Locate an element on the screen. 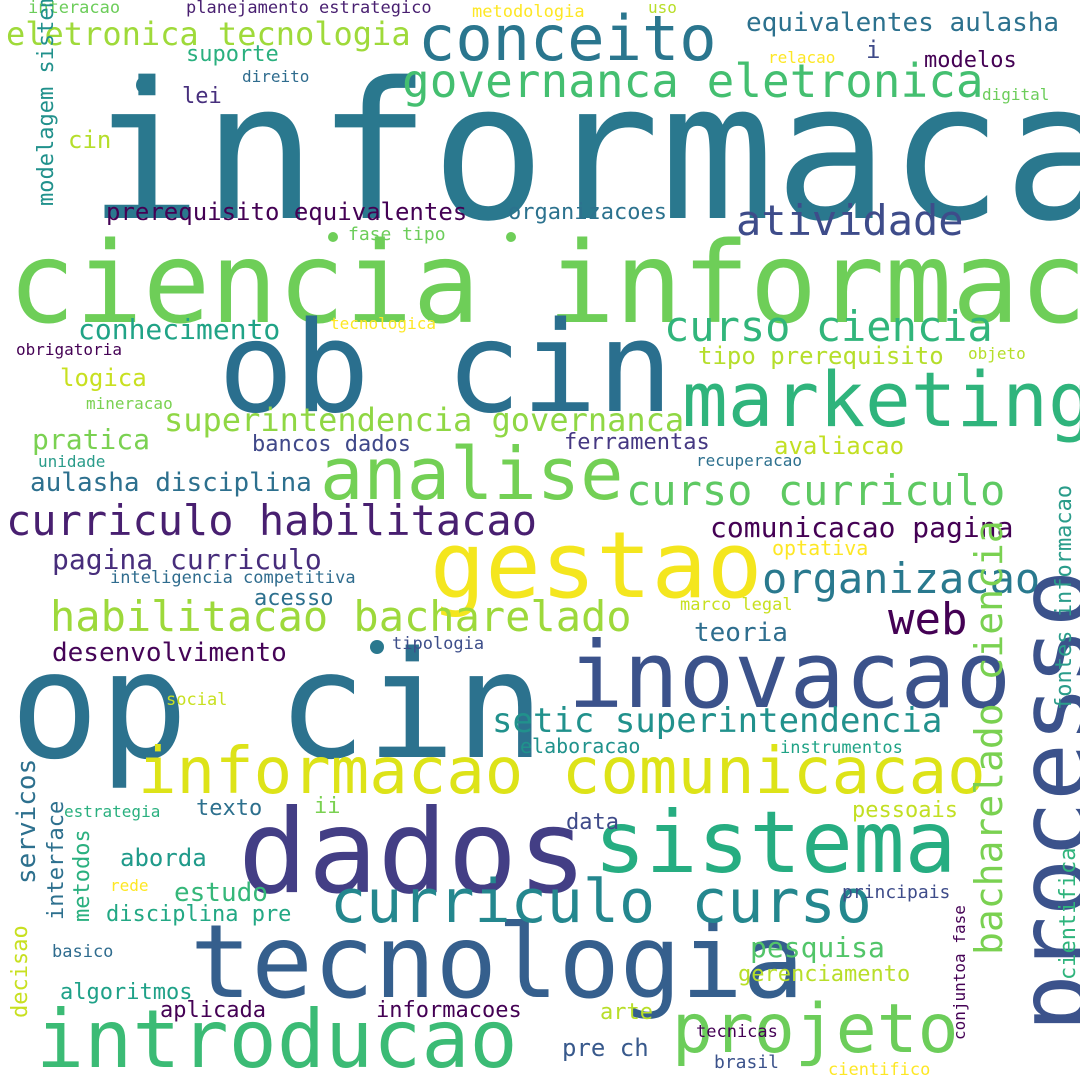 This screenshot has width=1080, height=1080. word-marco-legal: marco legal is located at coordinates (736, 605).